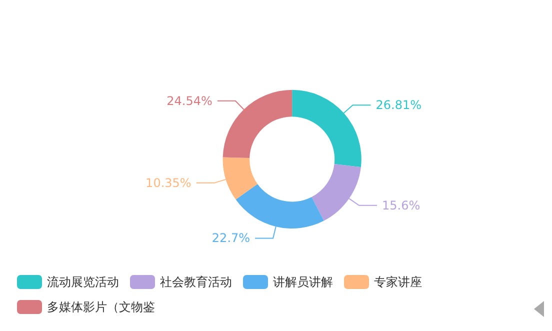 Image resolution: width=552 pixels, height=331 pixels. What do you see at coordinates (303, 282) in the screenshot?
I see `legend-label: 讲解员讲解` at bounding box center [303, 282].